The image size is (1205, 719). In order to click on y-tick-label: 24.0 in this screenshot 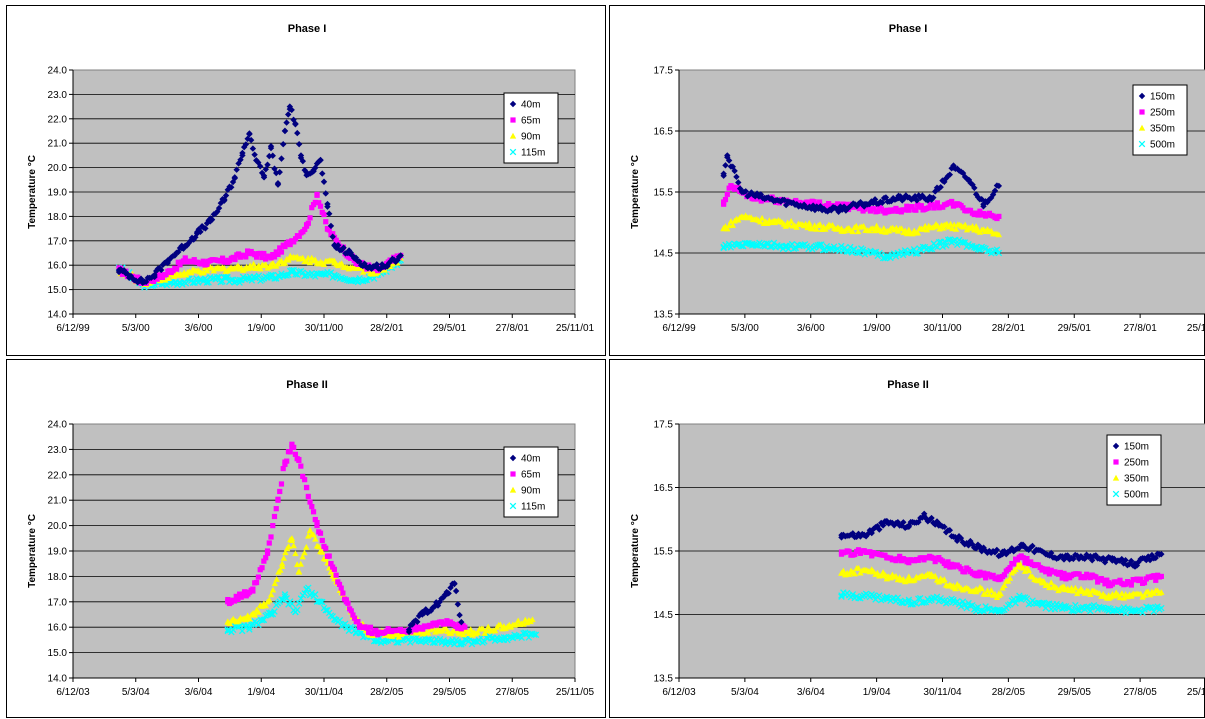, I will do `click(58, 71)`.